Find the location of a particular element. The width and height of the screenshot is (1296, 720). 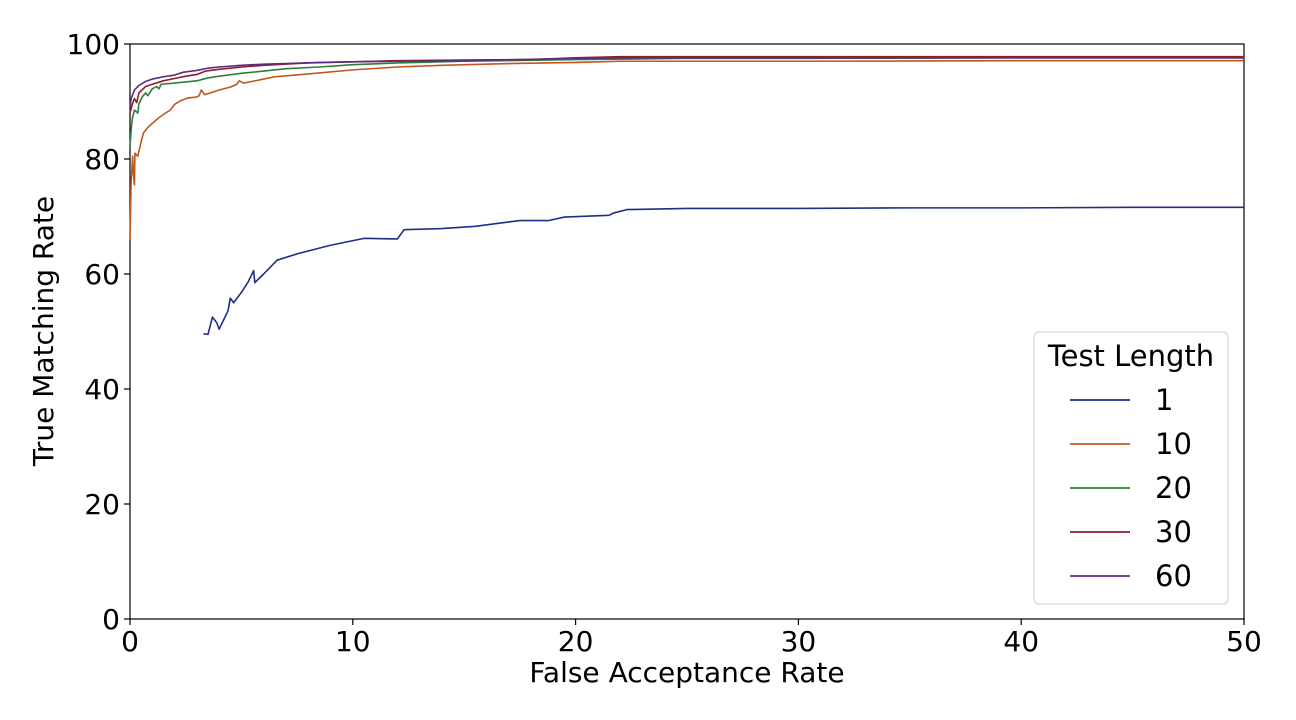

legend: Test Length 1 10 20 30 60 is located at coordinates (1131, 468).